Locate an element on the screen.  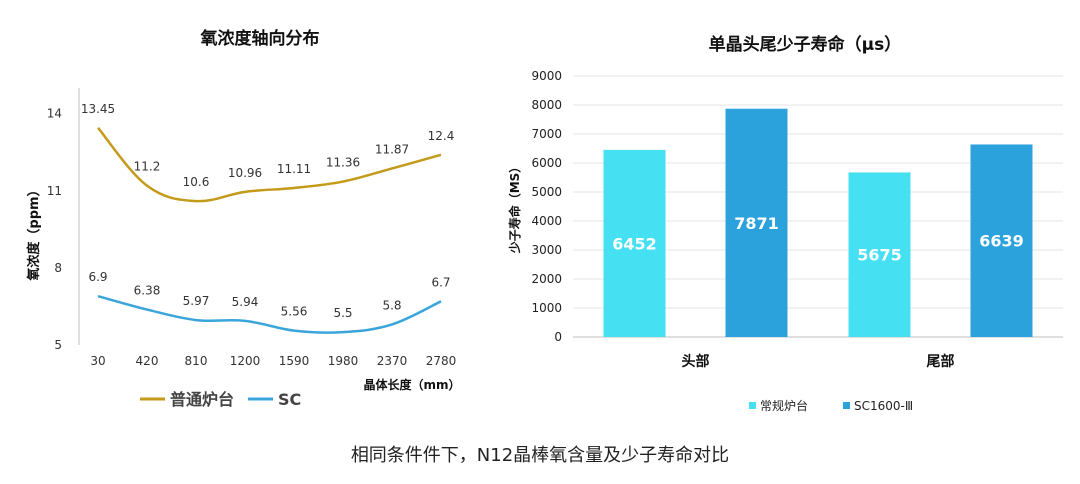
line-data-label: 5.97 is located at coordinates (196, 301).